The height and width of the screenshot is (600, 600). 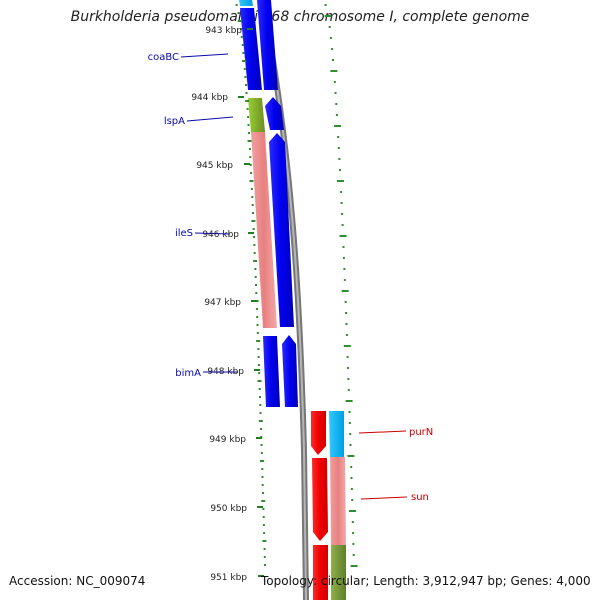 I want to click on gc-dot-track-left, so click(x=251, y=285).